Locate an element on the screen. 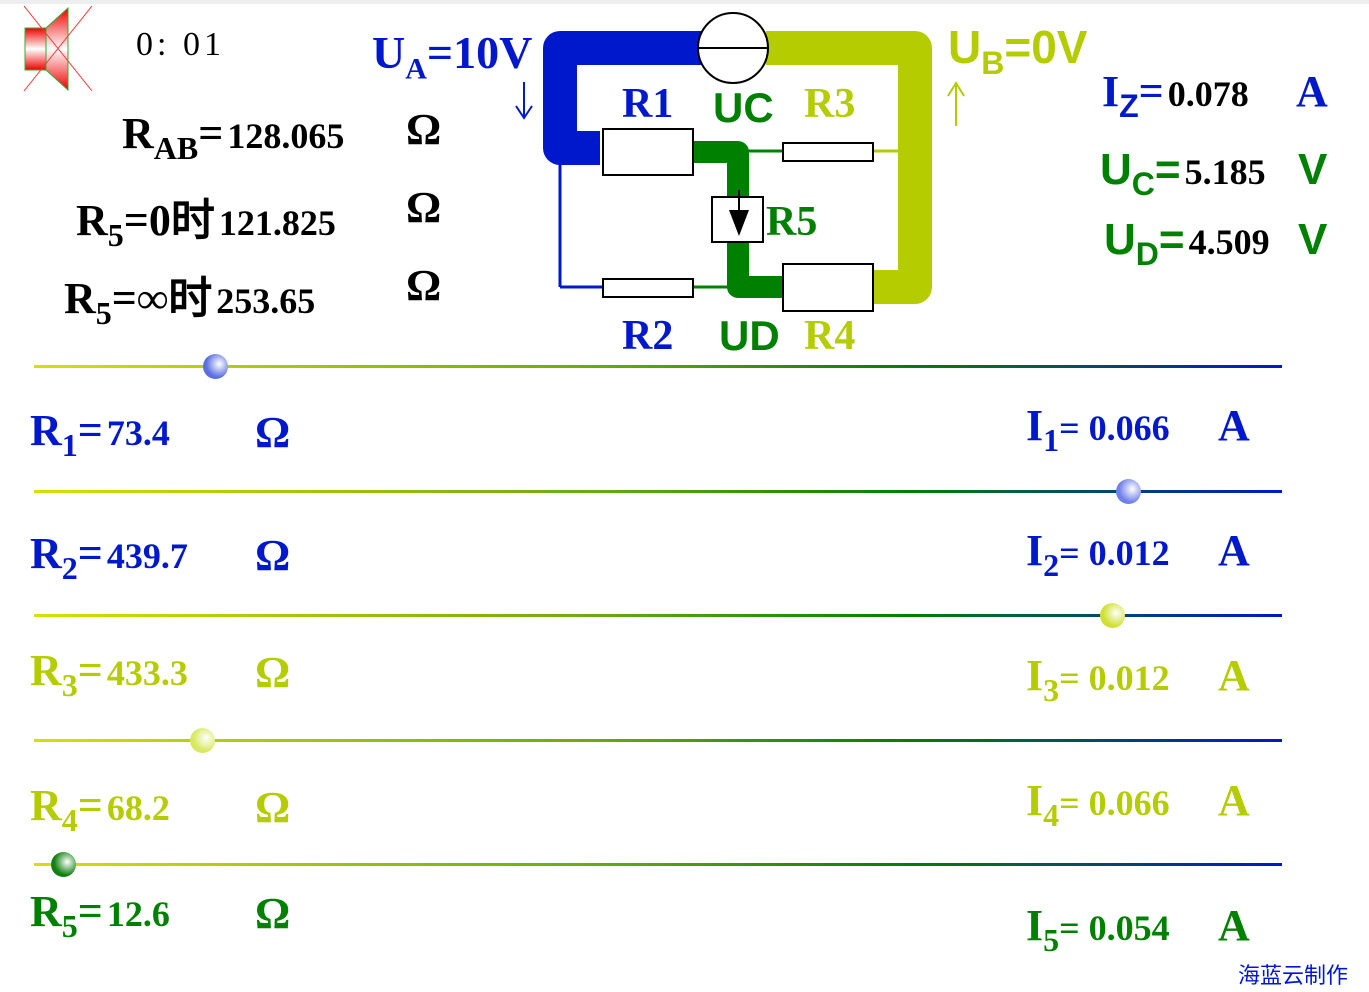 The width and height of the screenshot is (1369, 992). rab-eq: = is located at coordinates (211, 133).